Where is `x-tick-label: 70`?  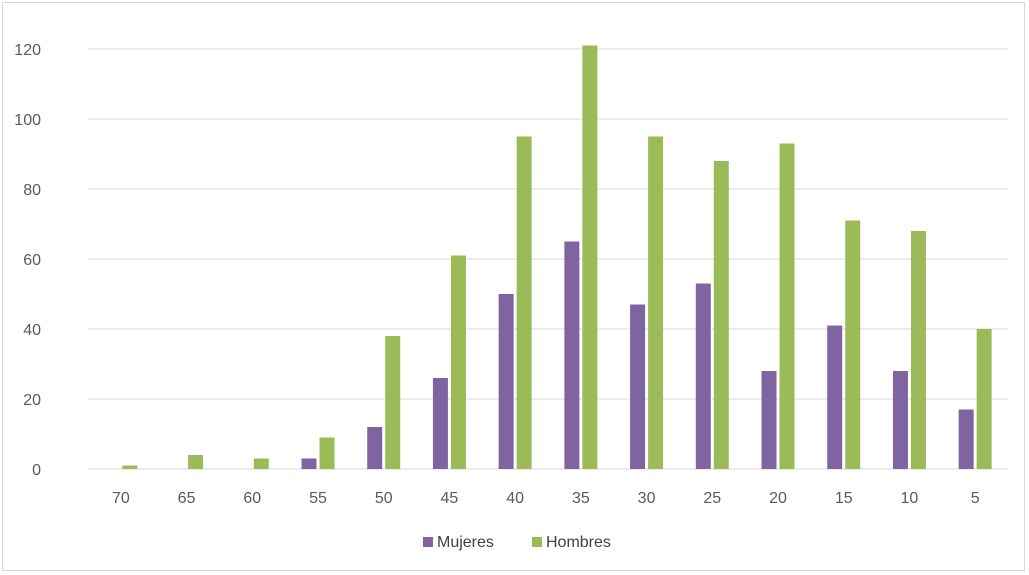 x-tick-label: 70 is located at coordinates (121, 498).